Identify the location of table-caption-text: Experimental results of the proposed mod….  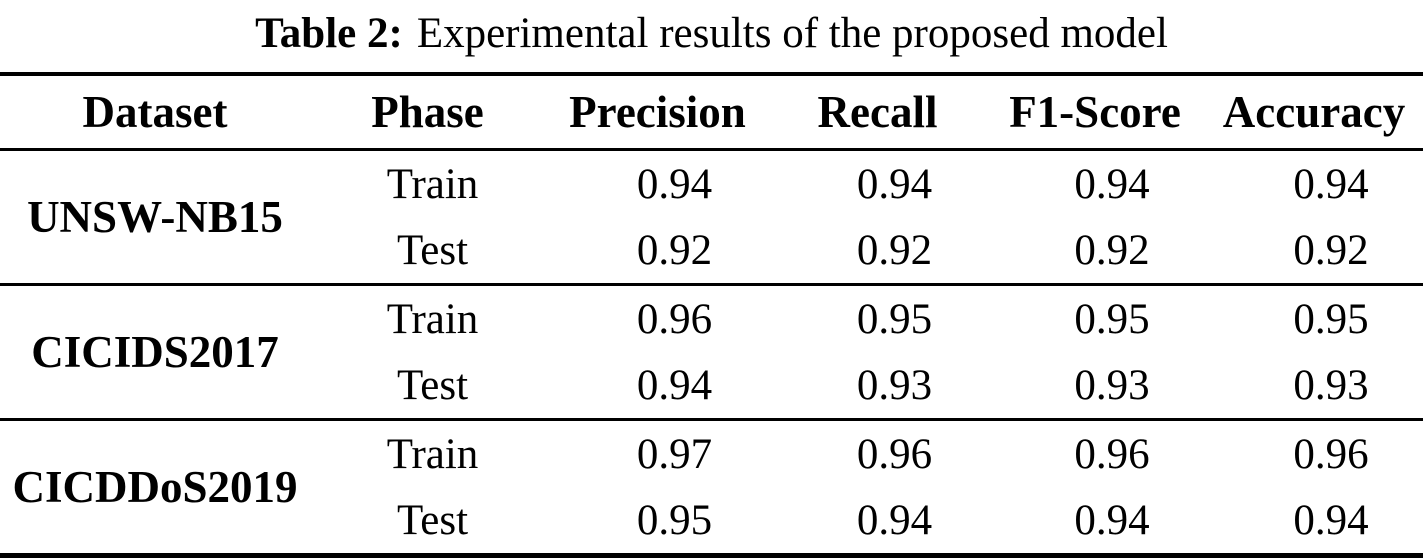
(792, 33).